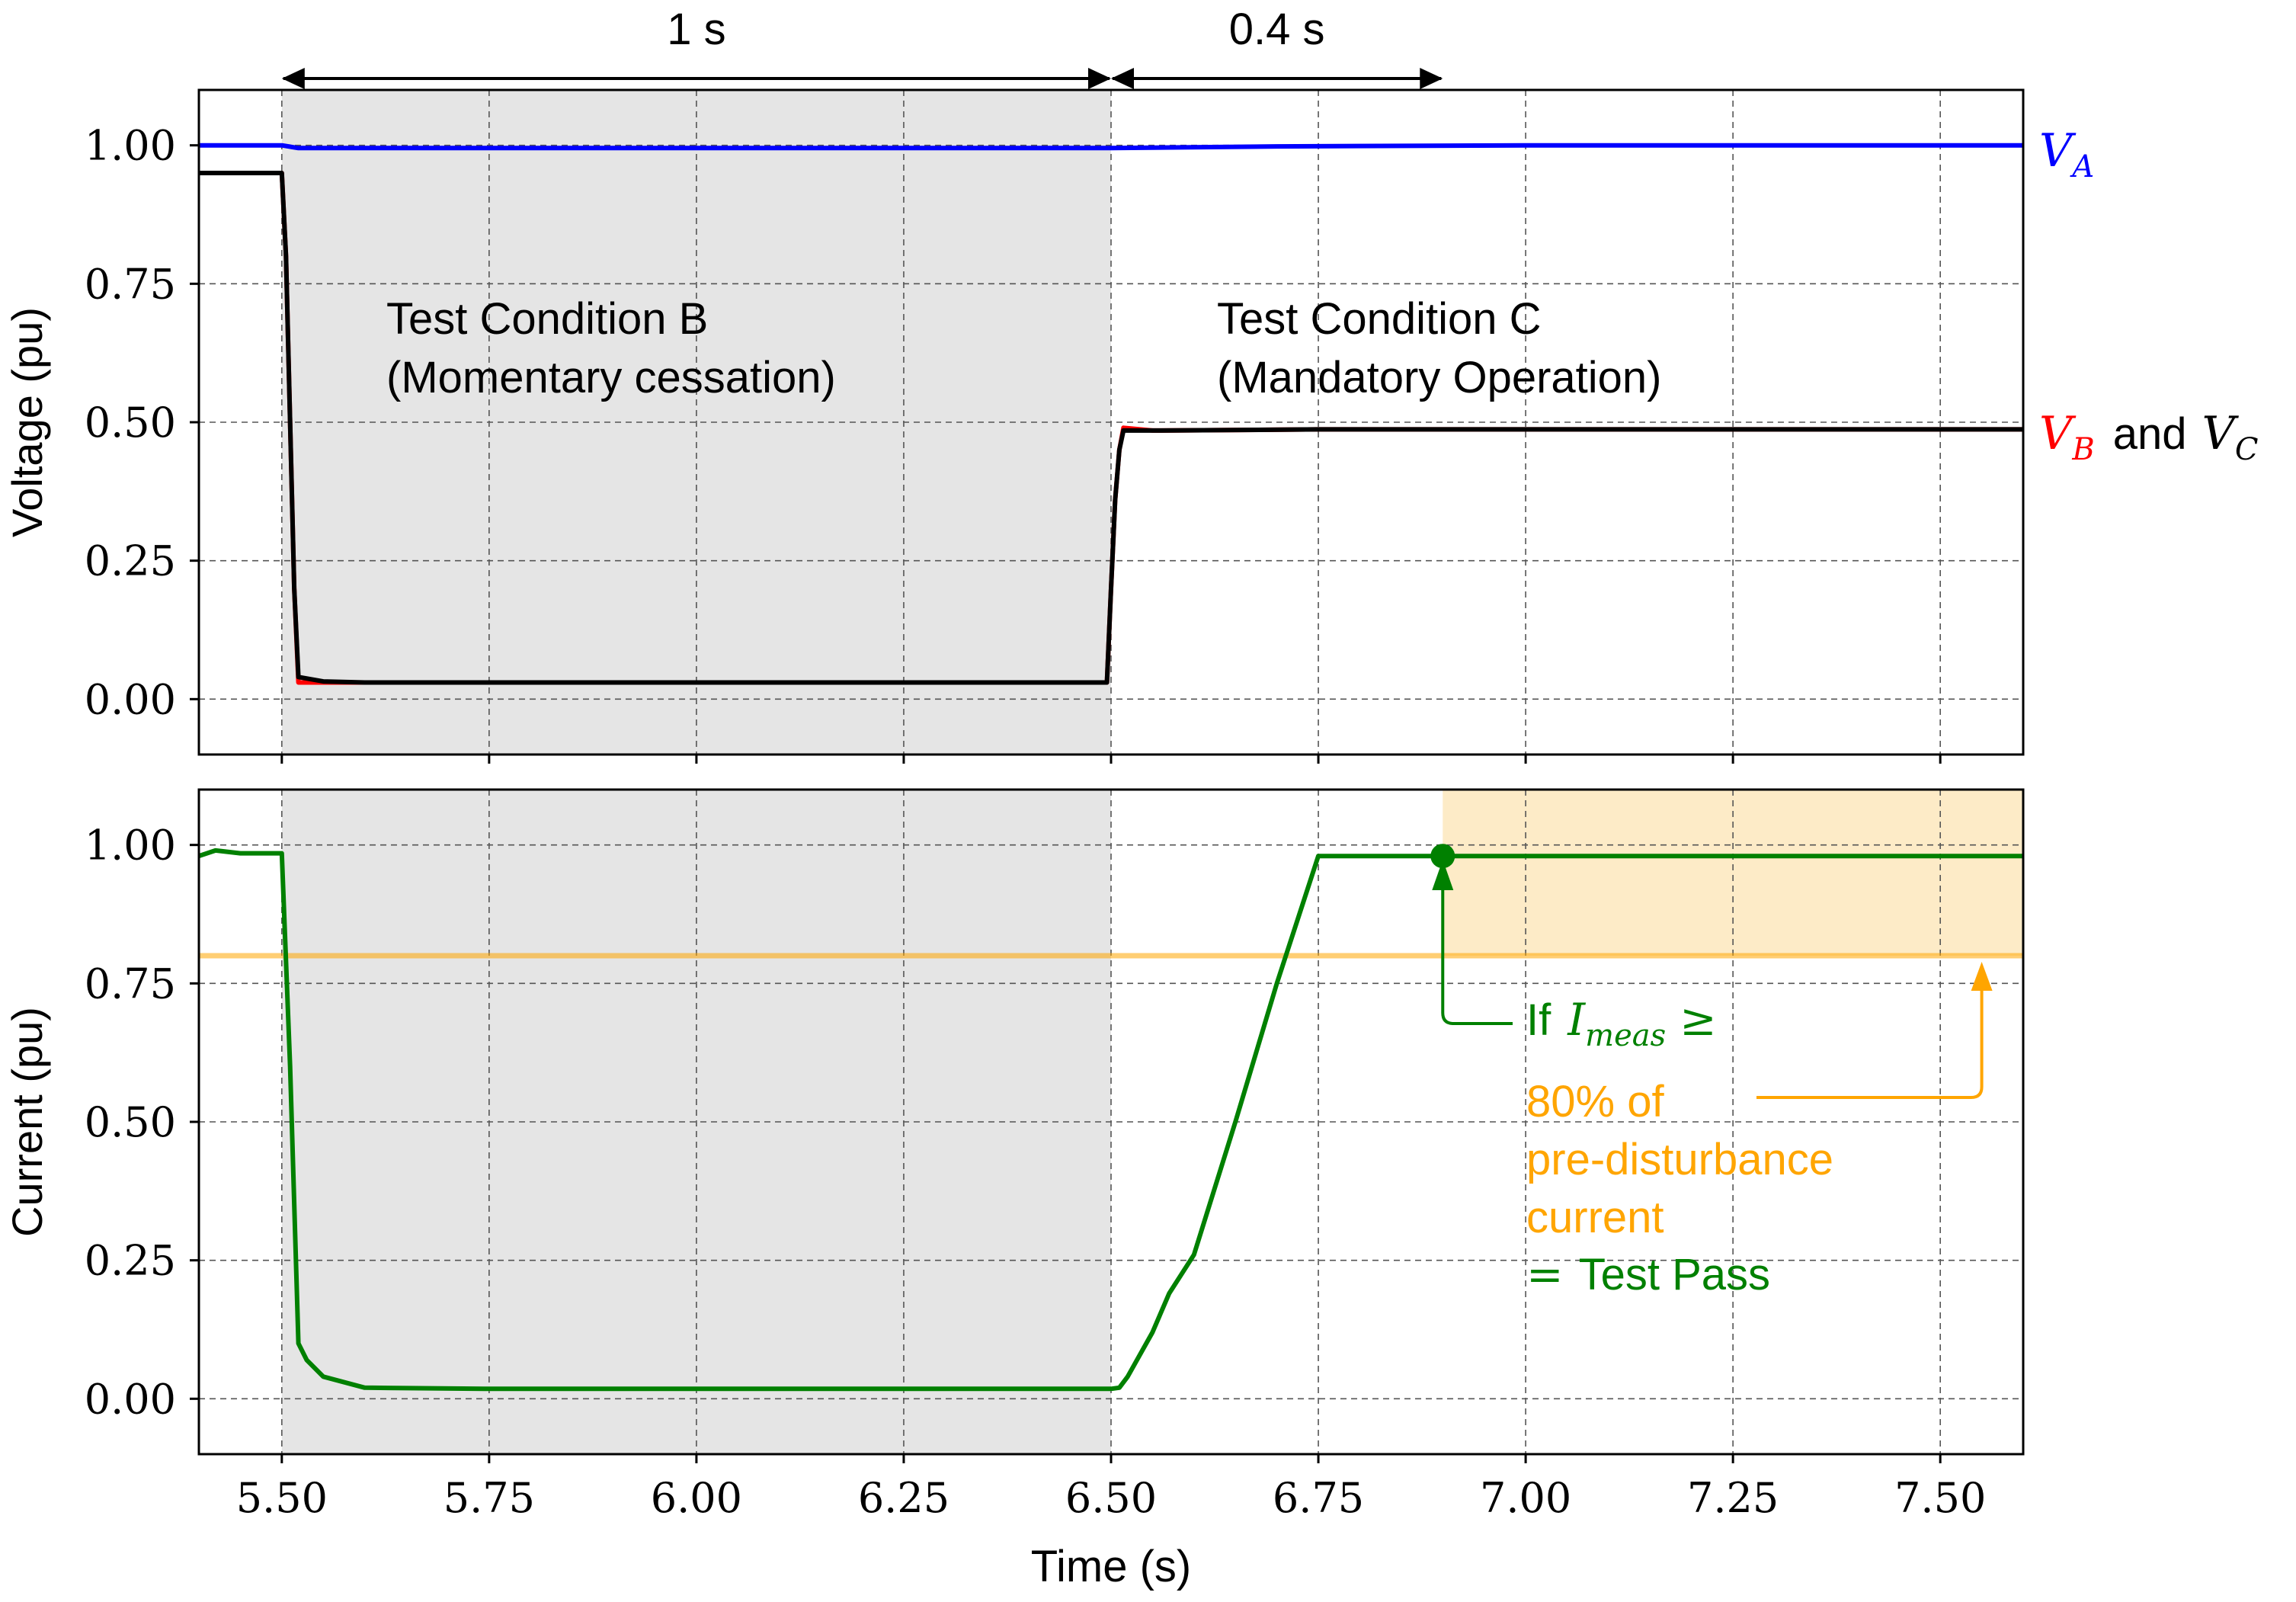  What do you see at coordinates (862, 47) in the screenshot?
I see `span-arrows: 1 s 0.4 s` at bounding box center [862, 47].